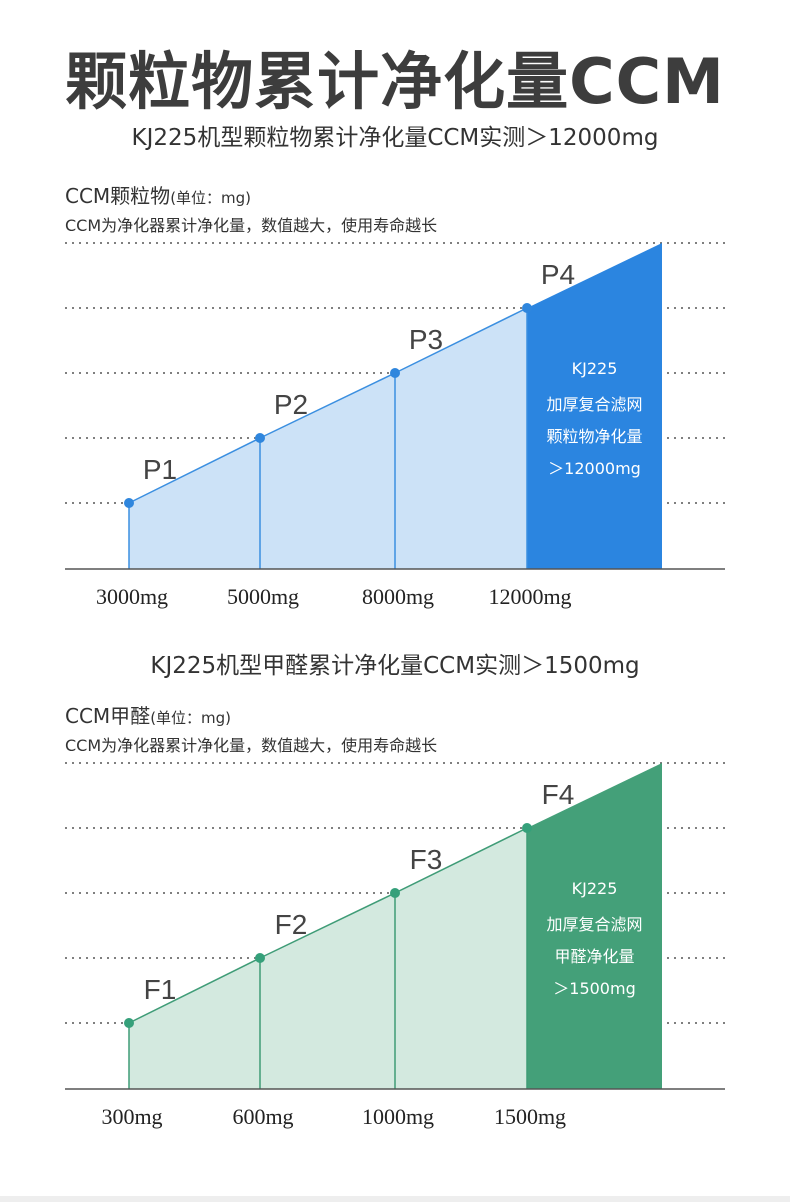 The width and height of the screenshot is (790, 1202). I want to click on chart2-subtitle: KJ225机型甲醛累计净化量CCM实测＞1500mg, so click(395, 666).